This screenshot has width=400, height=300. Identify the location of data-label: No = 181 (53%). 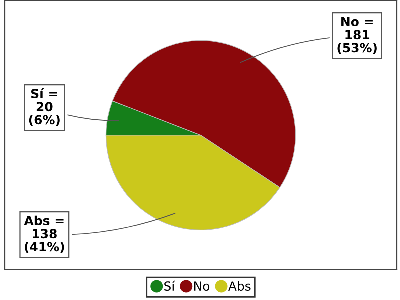
(357, 35).